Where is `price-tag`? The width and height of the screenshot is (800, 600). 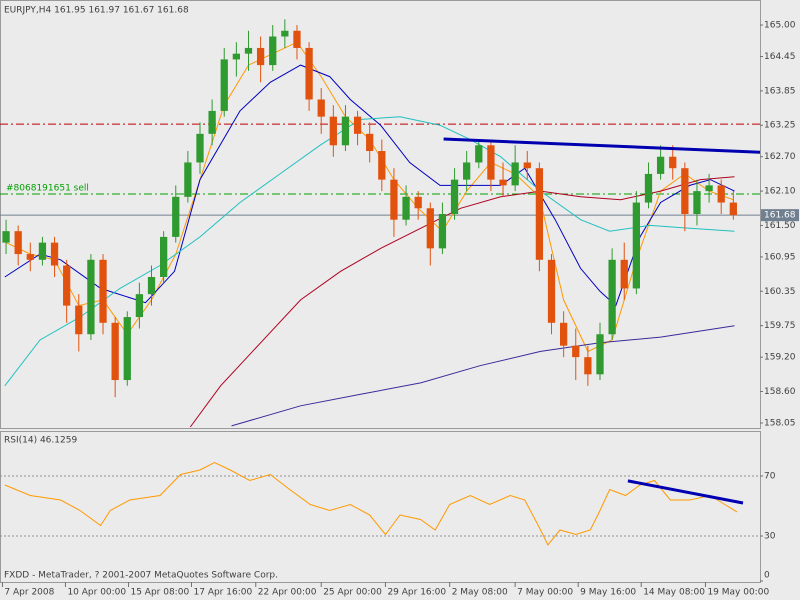 price-tag is located at coordinates (780, 215).